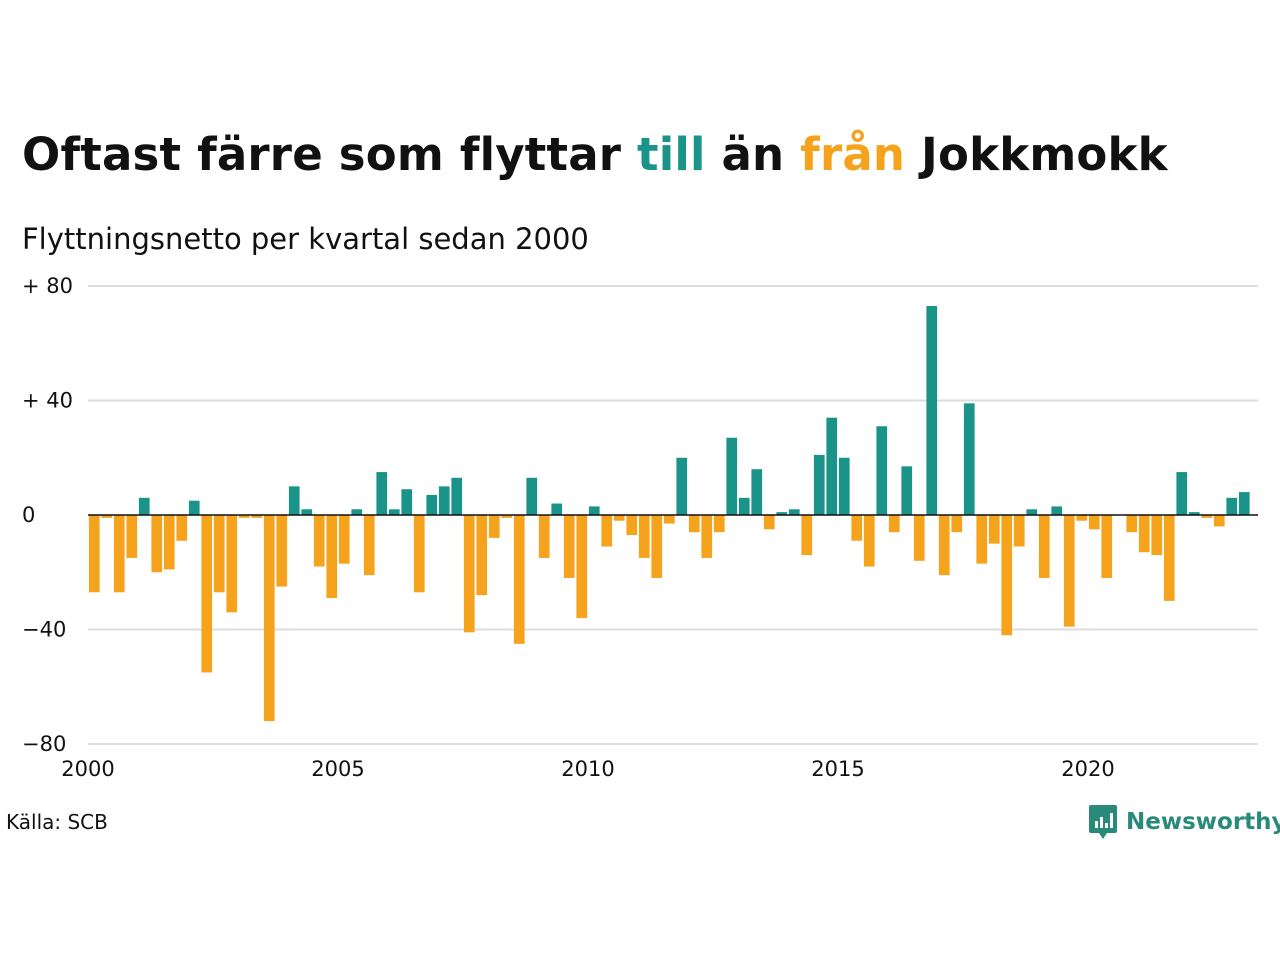  I want to click on x-tick-label: 2020, so click(1087, 769).